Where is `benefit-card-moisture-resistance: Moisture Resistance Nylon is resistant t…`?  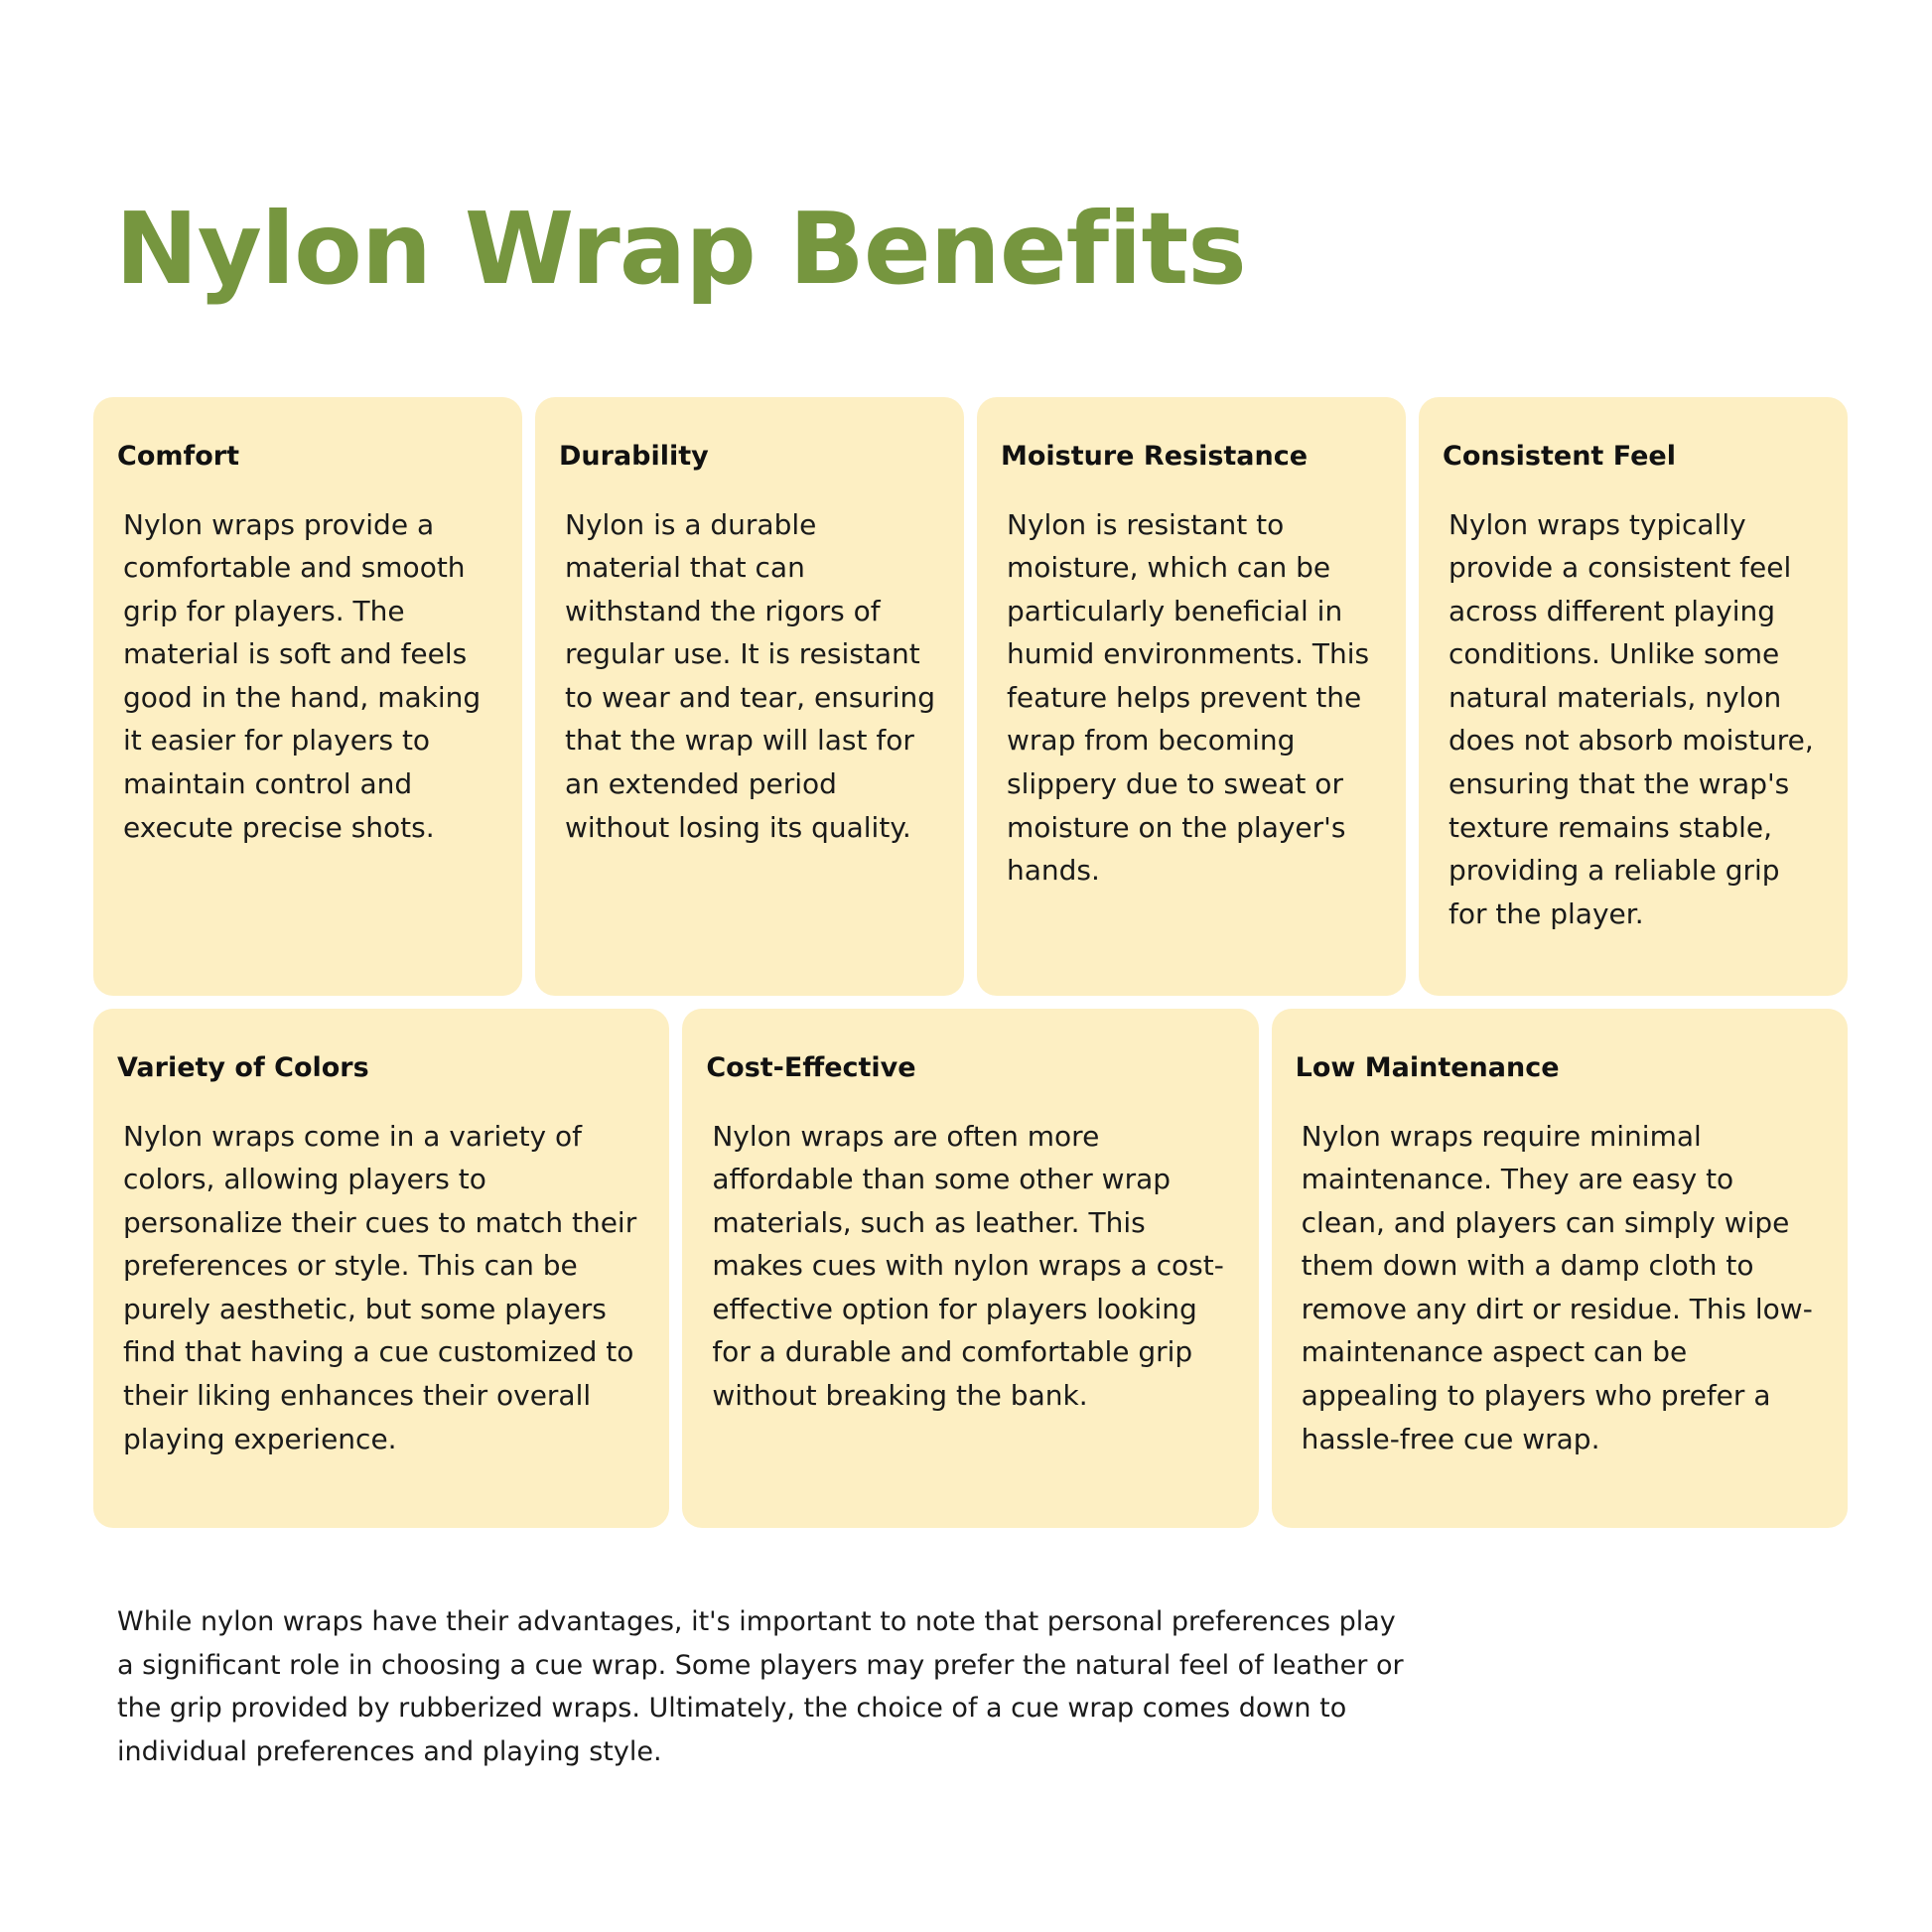 benefit-card-moisture-resistance: Moisture Resistance Nylon is resistant t… is located at coordinates (1191, 696).